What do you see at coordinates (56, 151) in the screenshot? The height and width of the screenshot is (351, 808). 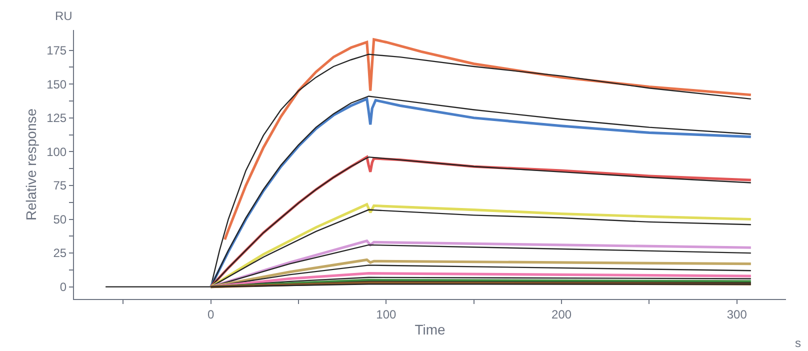 I see `y-tick-label: 100` at bounding box center [56, 151].